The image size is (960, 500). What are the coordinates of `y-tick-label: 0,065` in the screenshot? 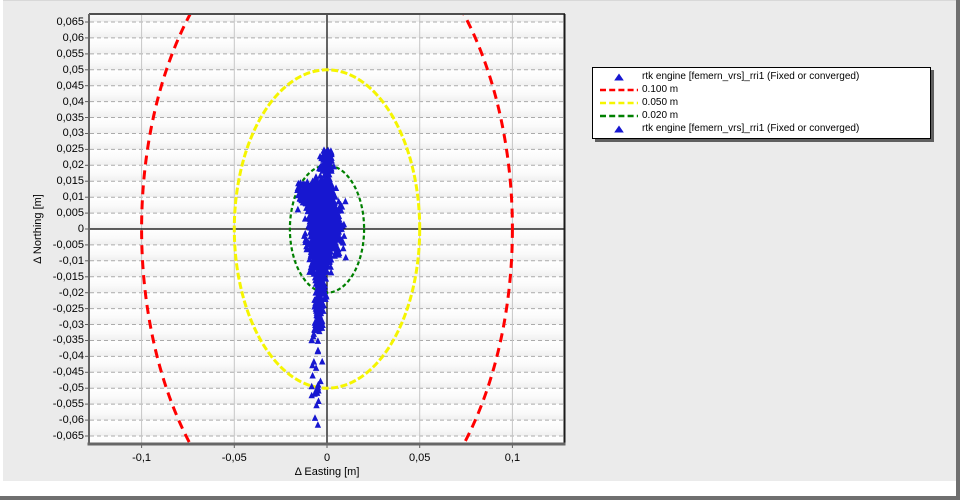 It's located at (70, 22).